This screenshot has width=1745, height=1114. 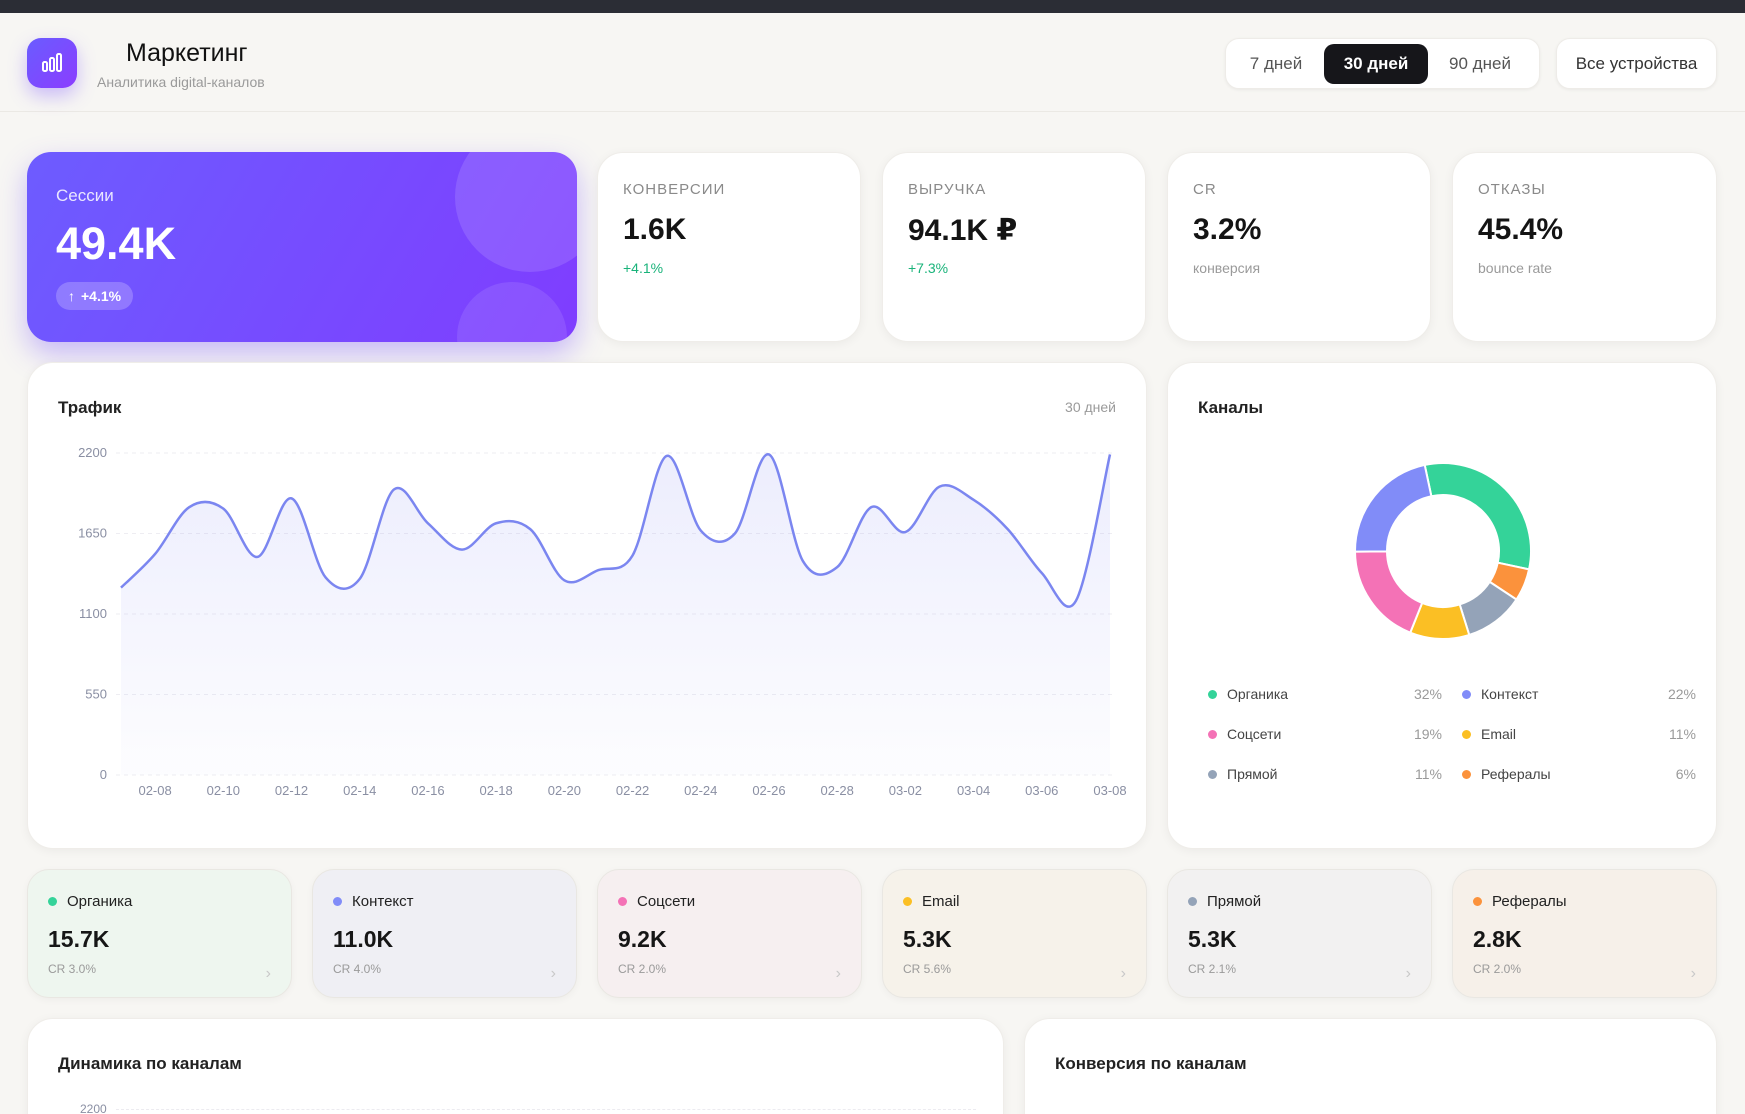 I want to click on kpi-card-revenue: Выручка 94.1K ₽ +7.3%, so click(x=1014, y=247).